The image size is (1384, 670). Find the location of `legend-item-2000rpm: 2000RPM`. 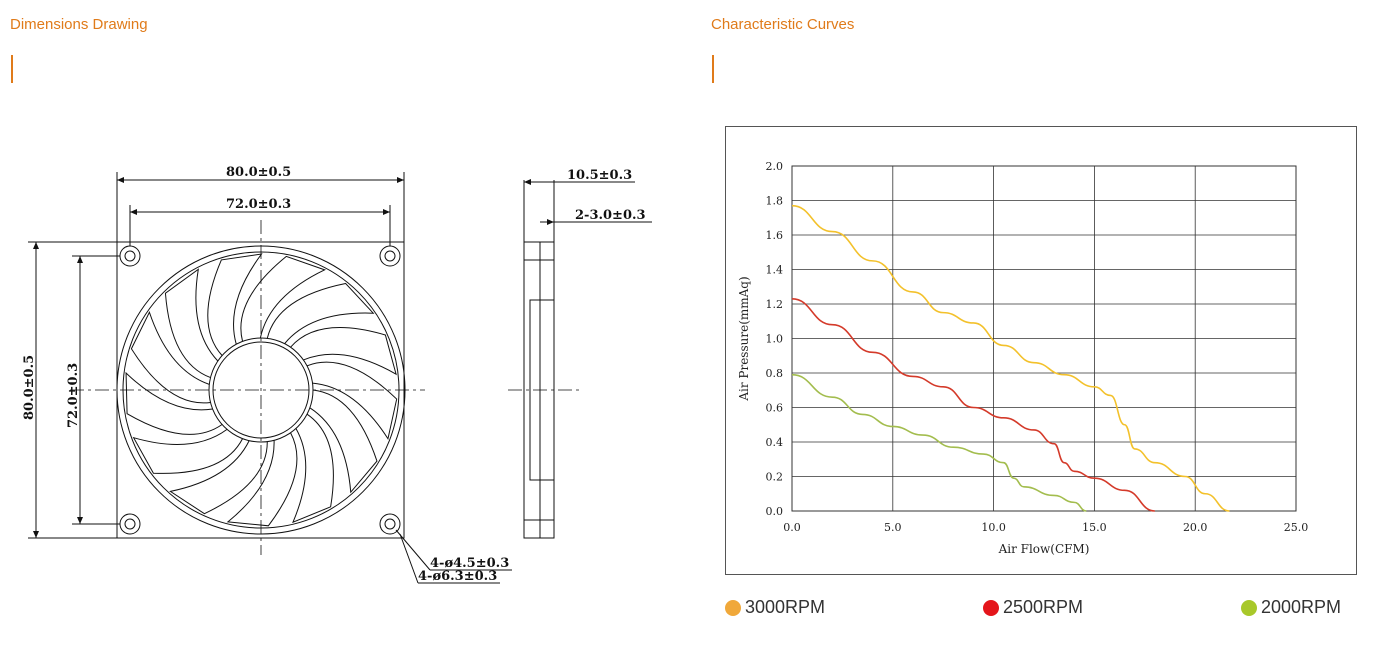

legend-item-2000rpm: 2000RPM is located at coordinates (1291, 607).